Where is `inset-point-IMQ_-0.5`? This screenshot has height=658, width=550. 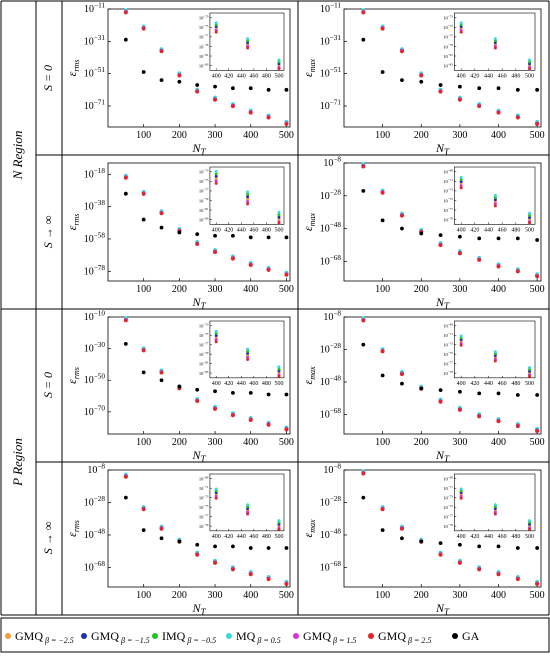
inset-point-IMQ_-0.5 is located at coordinates (248, 351).